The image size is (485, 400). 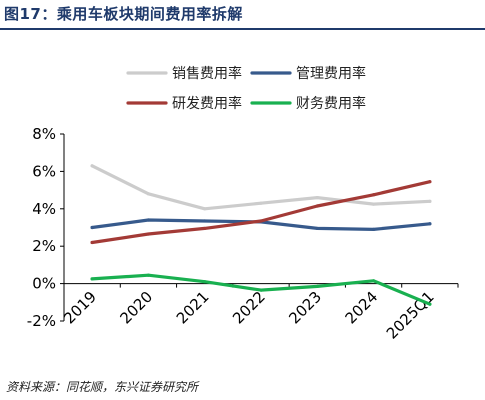 What do you see at coordinates (44, 209) in the screenshot?
I see `y-tick-label: 4%` at bounding box center [44, 209].